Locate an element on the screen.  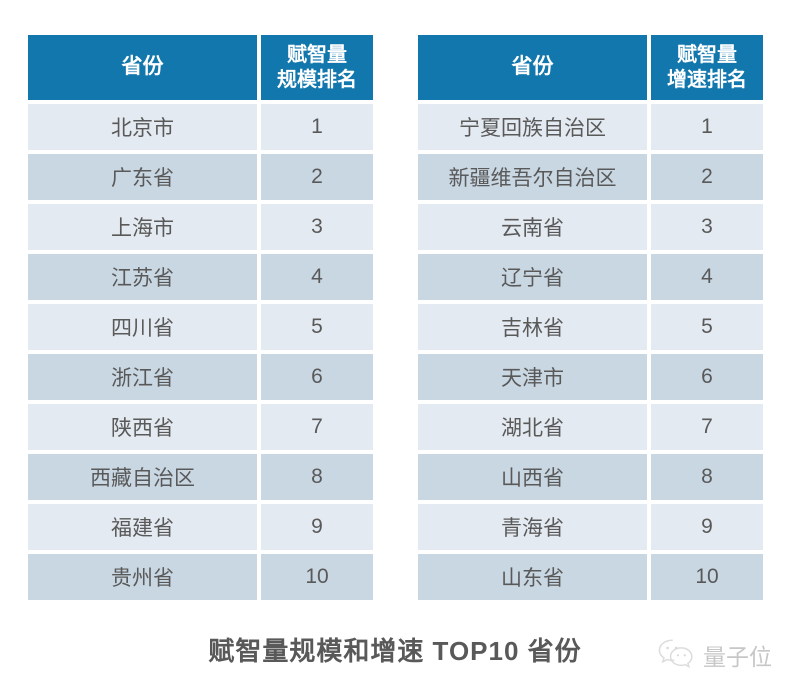
scale-rank-column-header: 赋智量 规模排名 is located at coordinates (317, 67).